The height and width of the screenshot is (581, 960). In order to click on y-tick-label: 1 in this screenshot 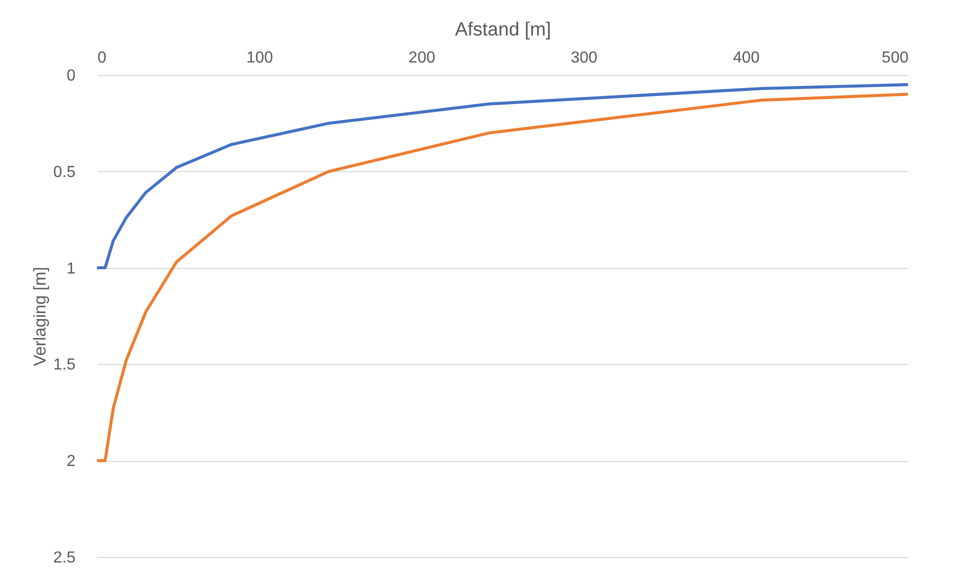, I will do `click(71, 269)`.